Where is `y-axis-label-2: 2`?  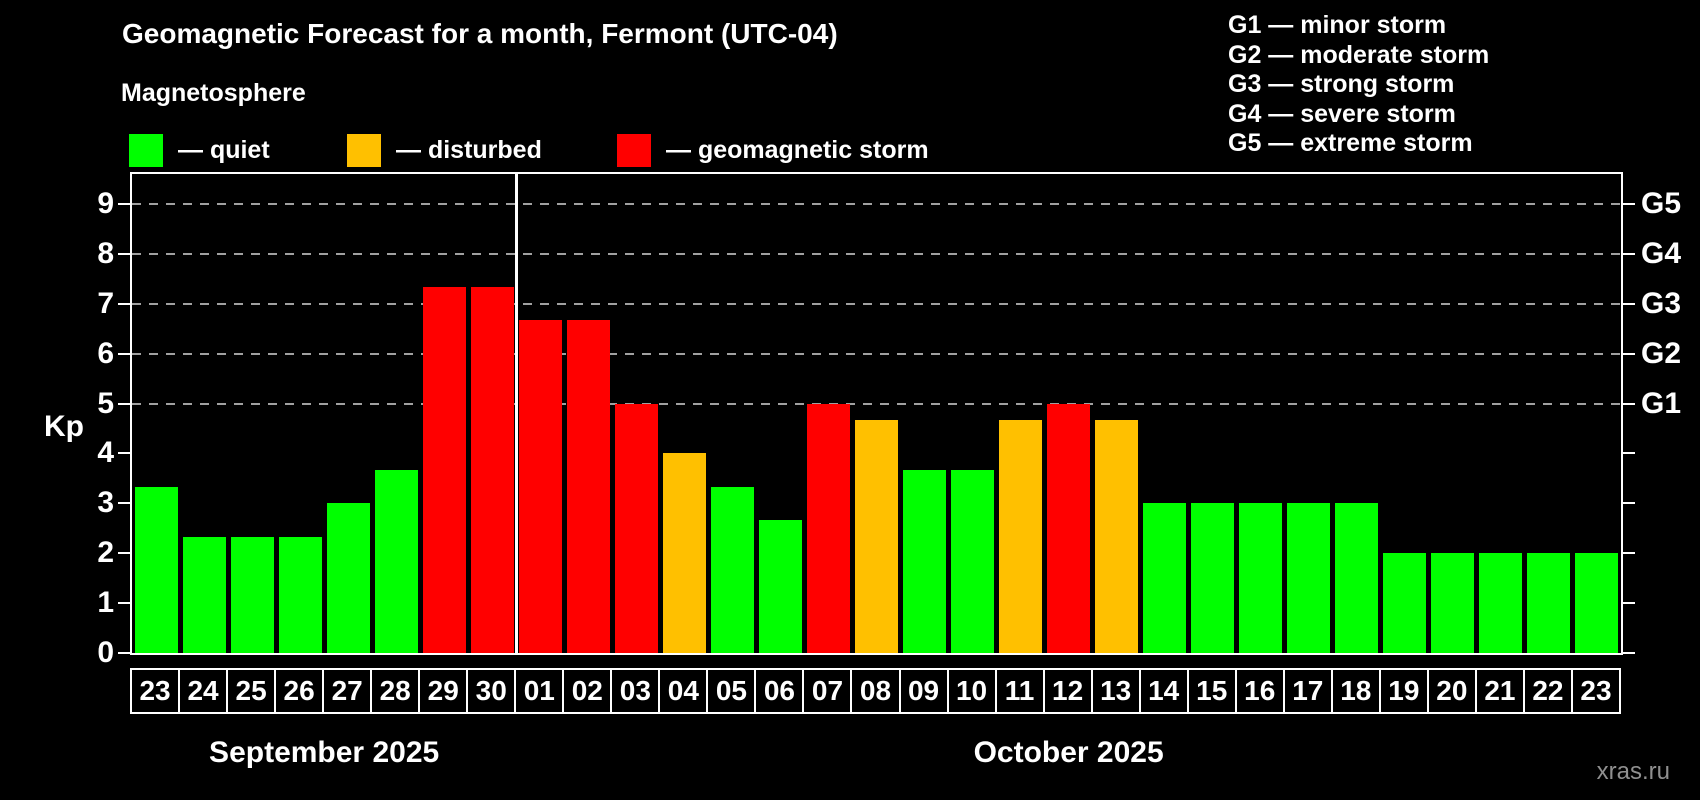
y-axis-label-2: 2 is located at coordinates (105, 553).